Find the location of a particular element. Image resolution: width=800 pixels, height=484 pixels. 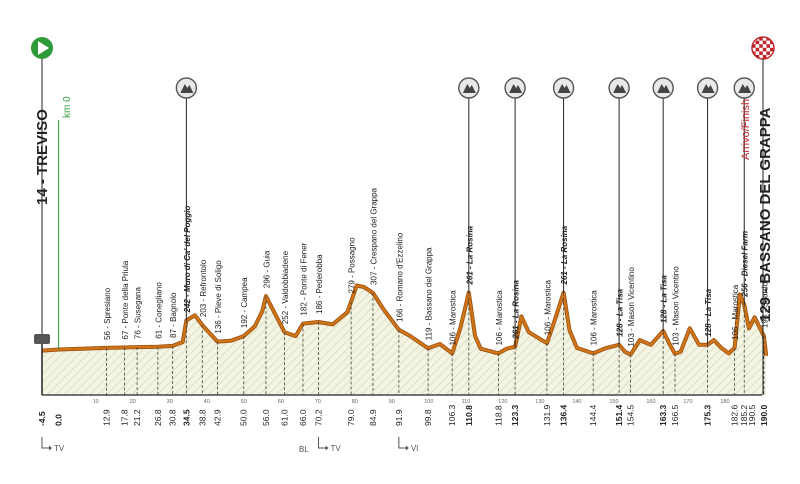

km-label: 21.2 is located at coordinates (137, 417).